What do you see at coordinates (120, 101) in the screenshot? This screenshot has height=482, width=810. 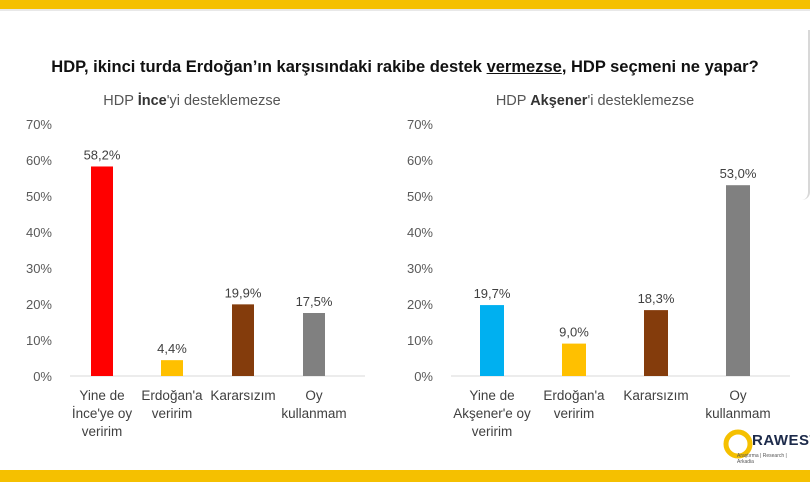 I see `left-title-pre: HDP` at bounding box center [120, 101].